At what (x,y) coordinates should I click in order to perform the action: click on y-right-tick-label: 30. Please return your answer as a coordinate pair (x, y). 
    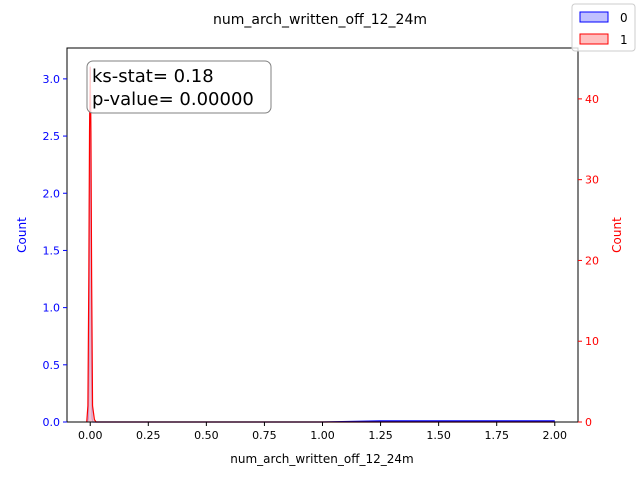
    Looking at the image, I should click on (592, 180).